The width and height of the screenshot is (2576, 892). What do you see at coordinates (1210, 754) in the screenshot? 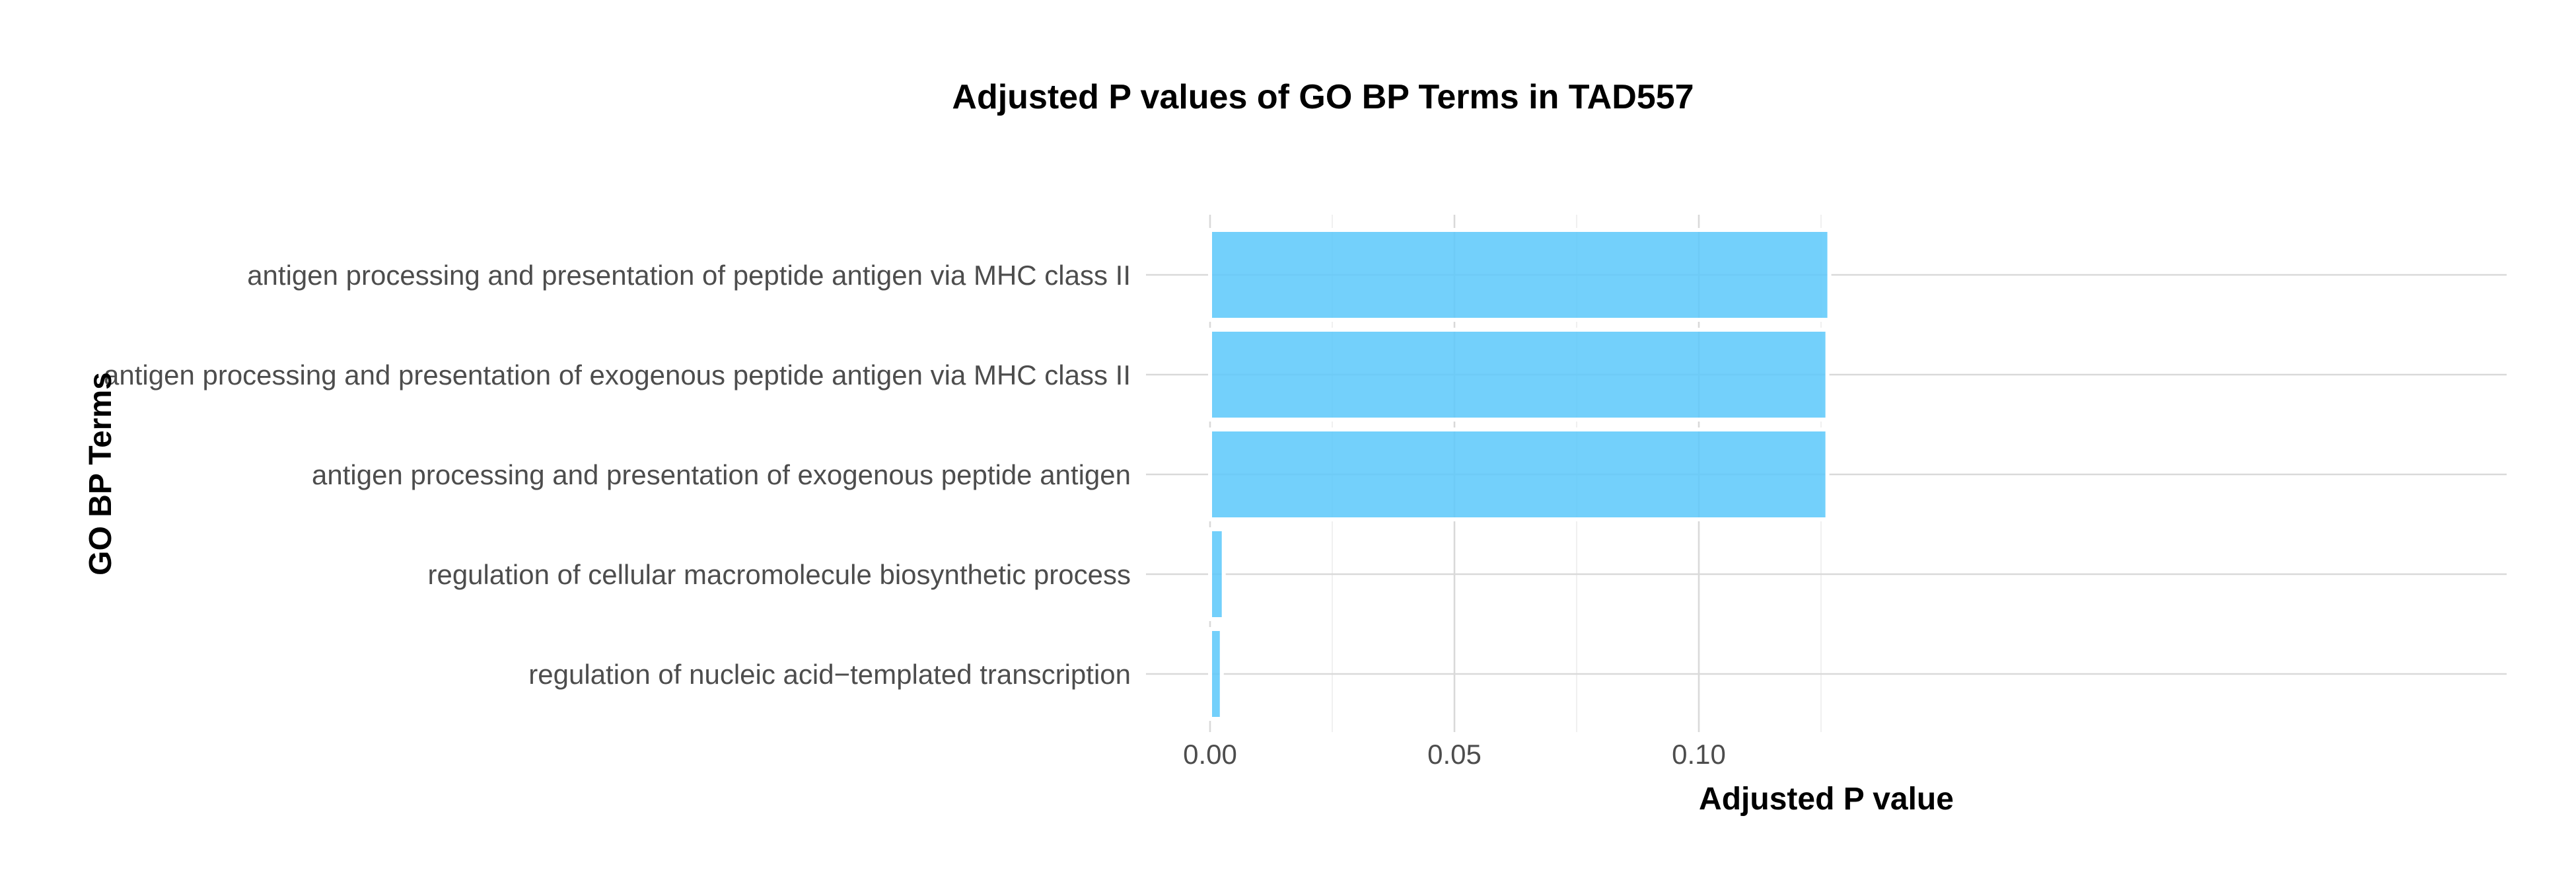
I see `x-tick-label: 0.00` at bounding box center [1210, 754].